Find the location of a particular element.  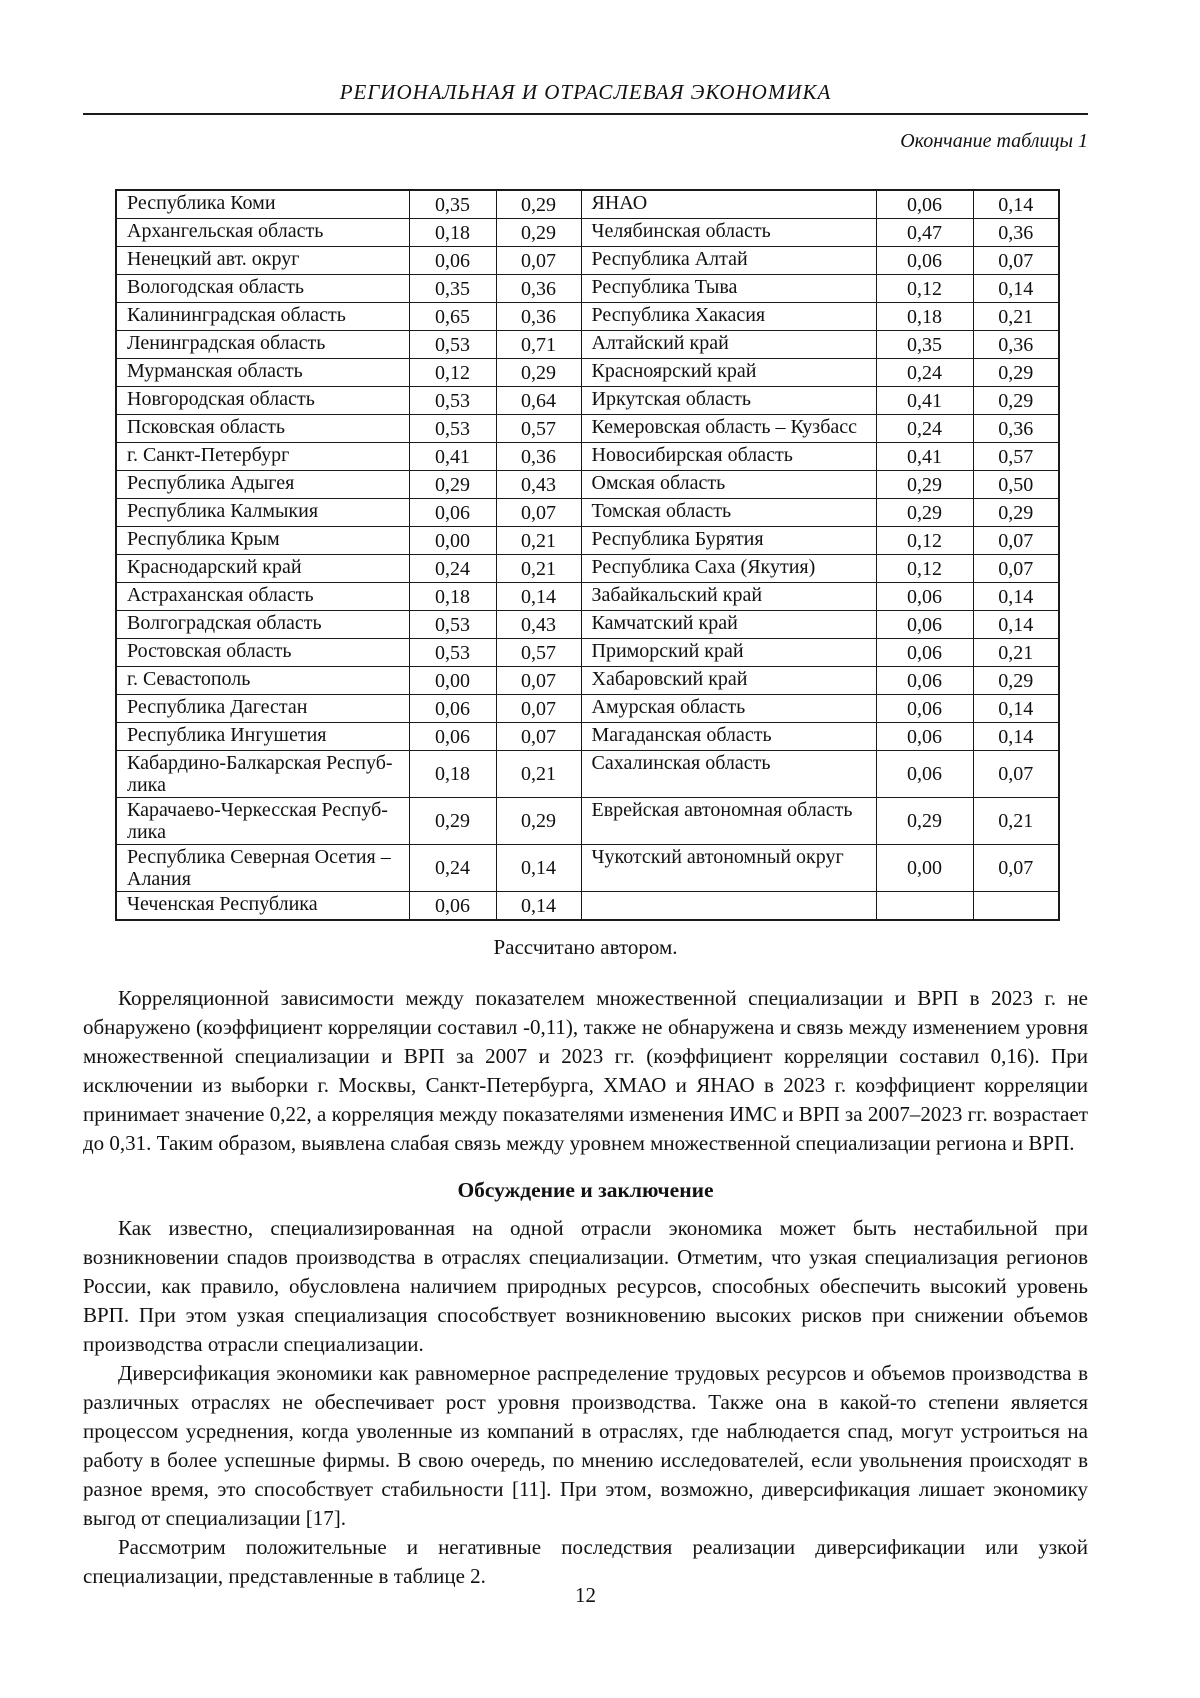

region-name-cell: Чеченская Республика is located at coordinates (262, 906).